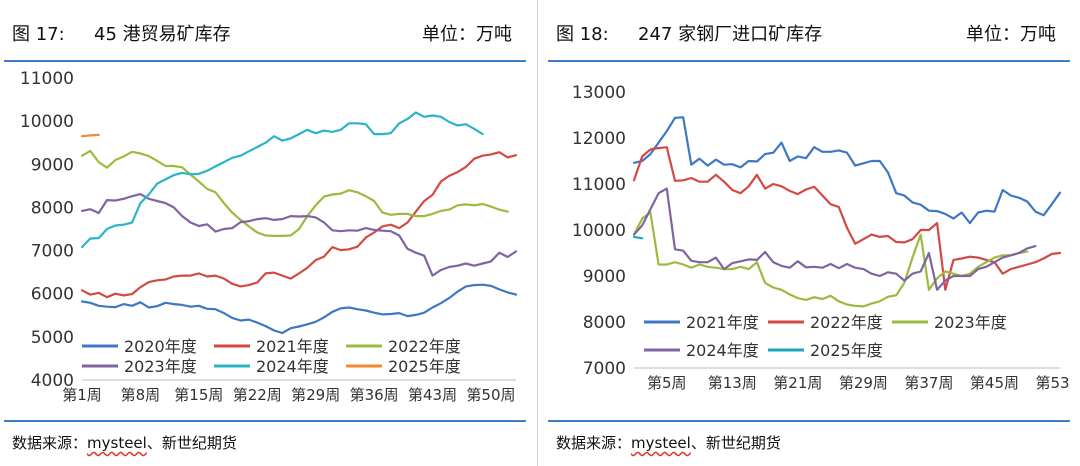 The height and width of the screenshot is (466, 1080). What do you see at coordinates (797, 383) in the screenshot?
I see `x-tick-label: 第21周` at bounding box center [797, 383].